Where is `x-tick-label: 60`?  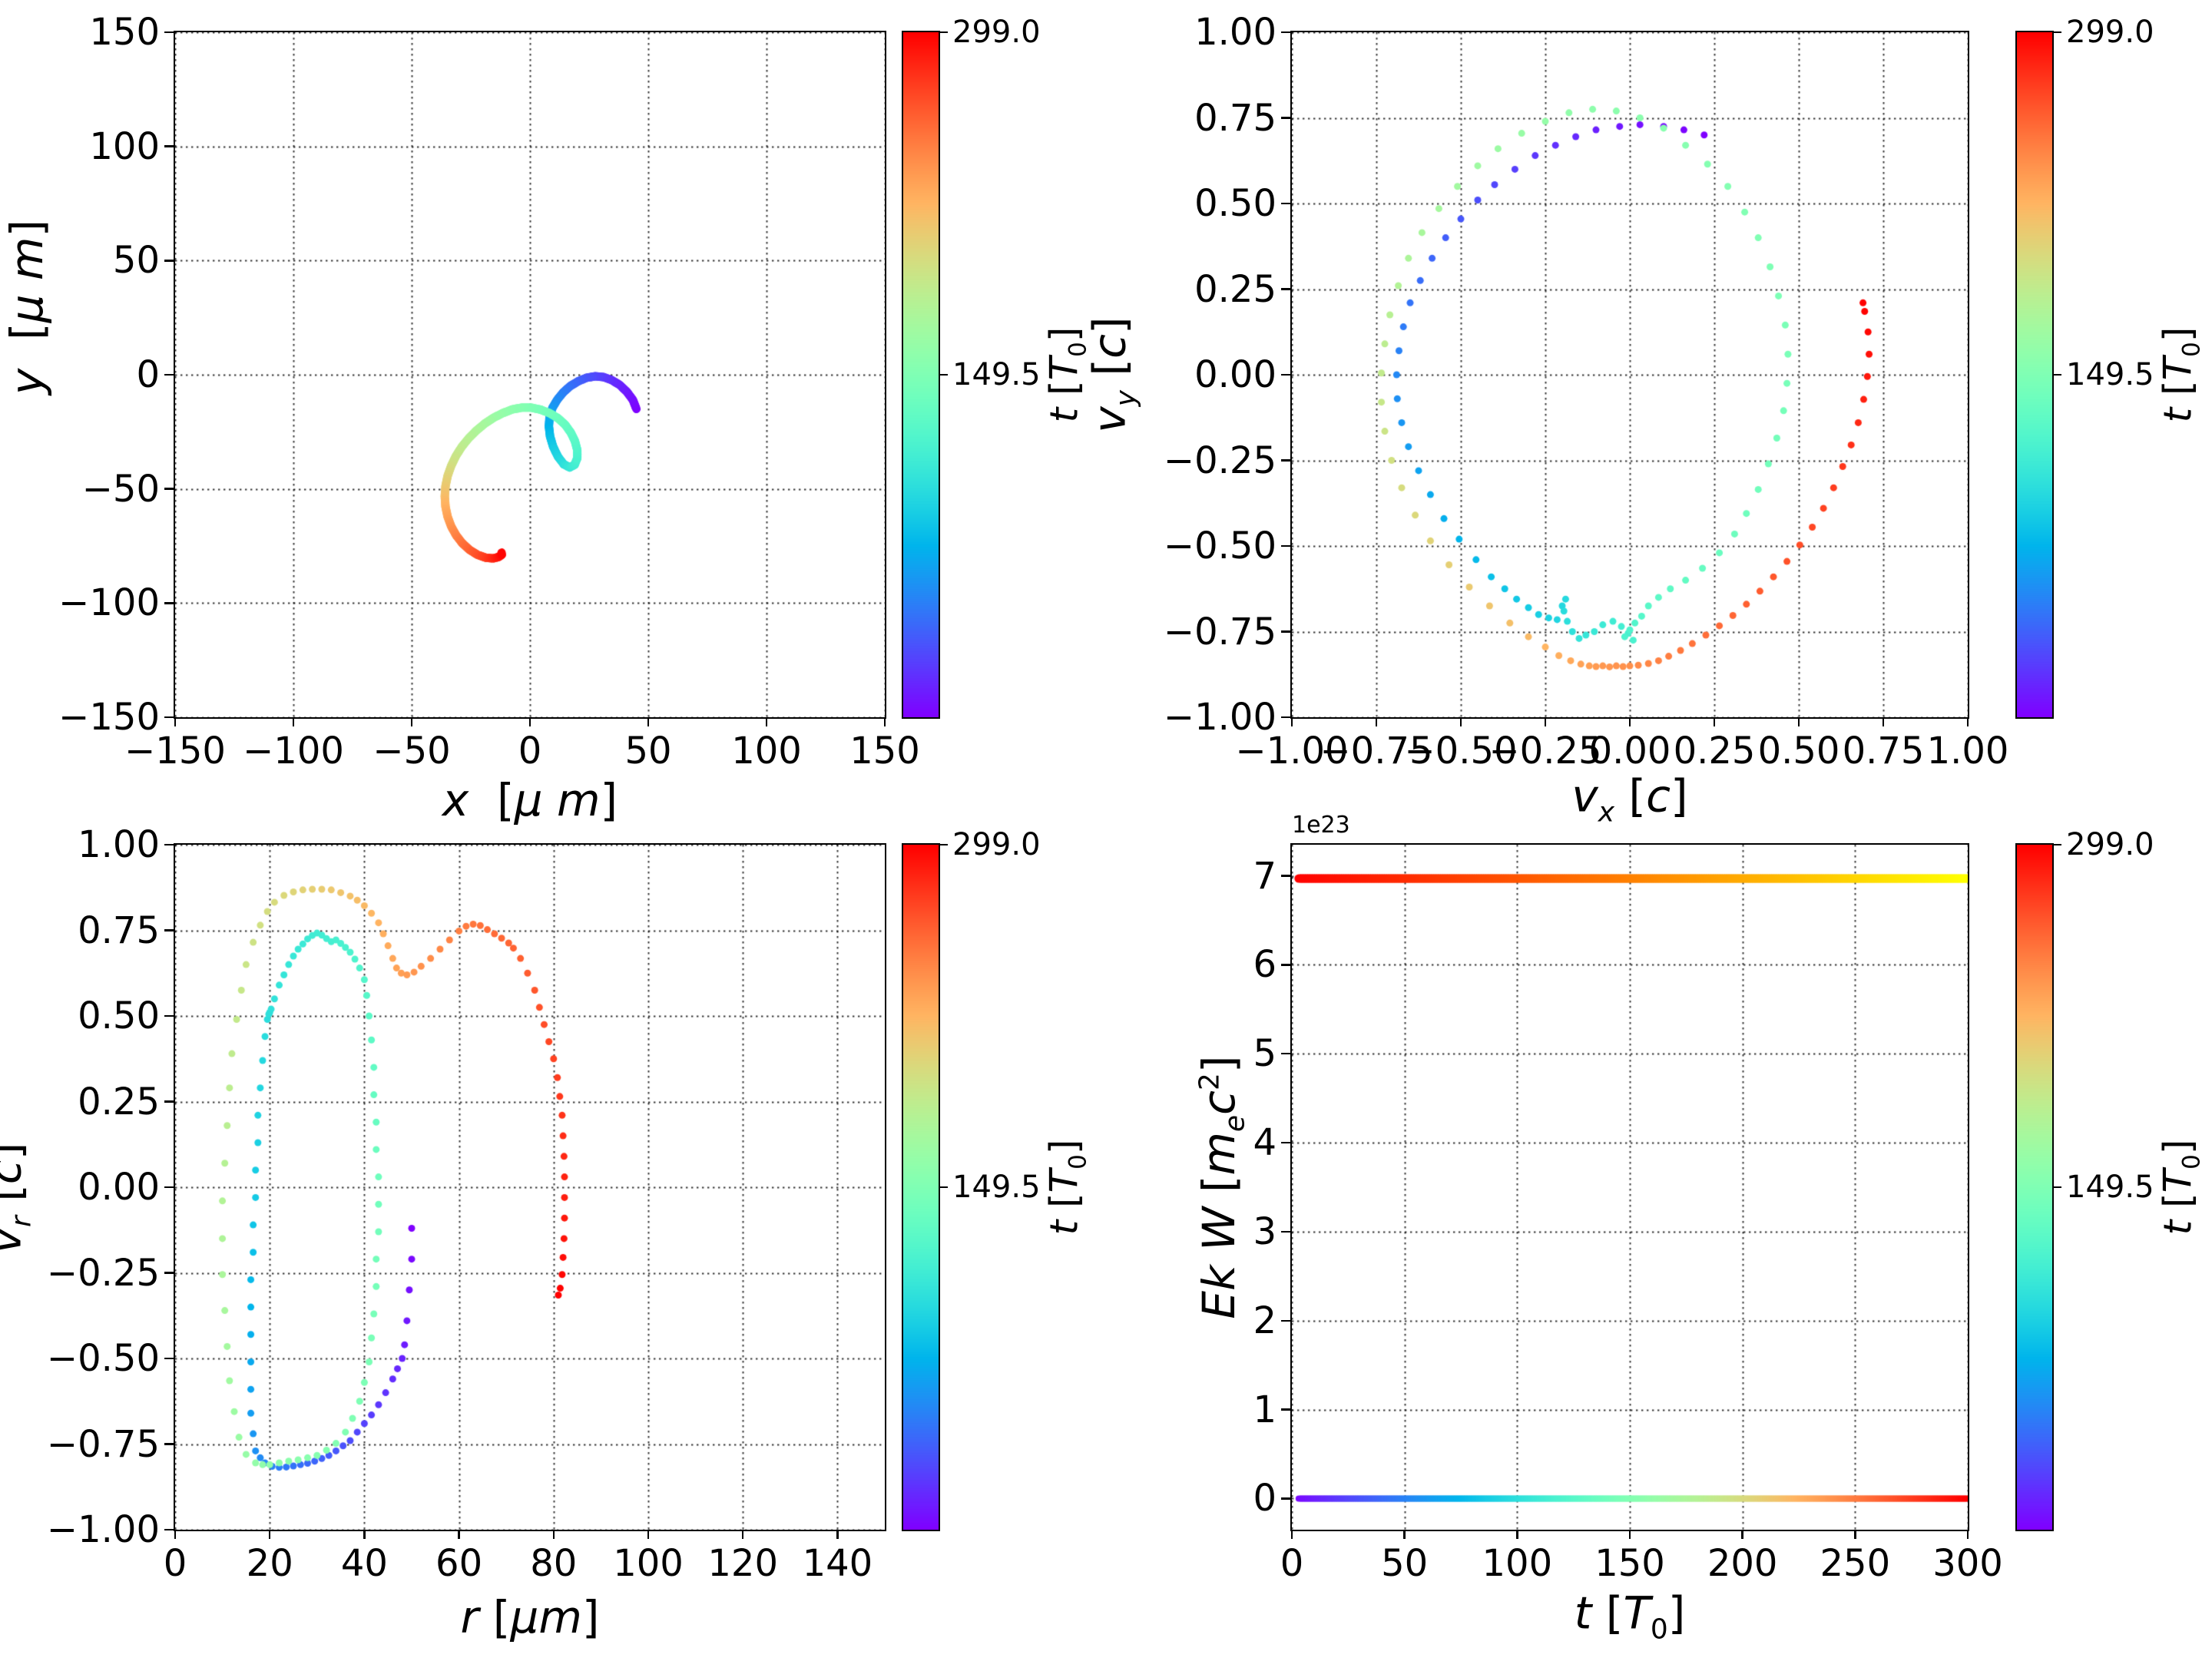
x-tick-label: 60 is located at coordinates (459, 1563).